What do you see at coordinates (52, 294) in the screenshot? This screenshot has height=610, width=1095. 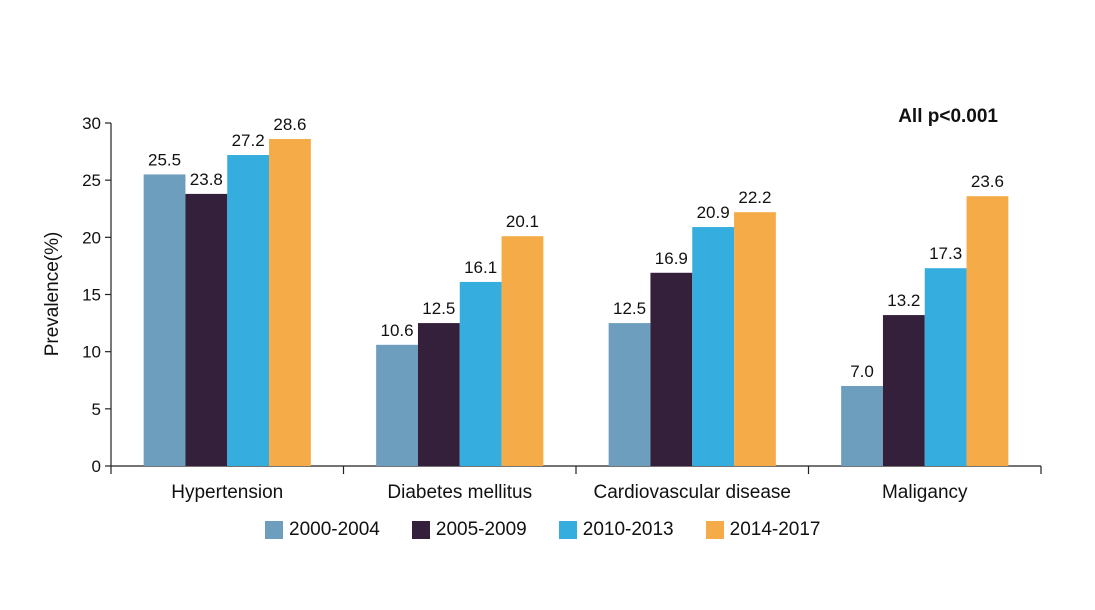 I see `y-axis-label: Prevalence(%)` at bounding box center [52, 294].